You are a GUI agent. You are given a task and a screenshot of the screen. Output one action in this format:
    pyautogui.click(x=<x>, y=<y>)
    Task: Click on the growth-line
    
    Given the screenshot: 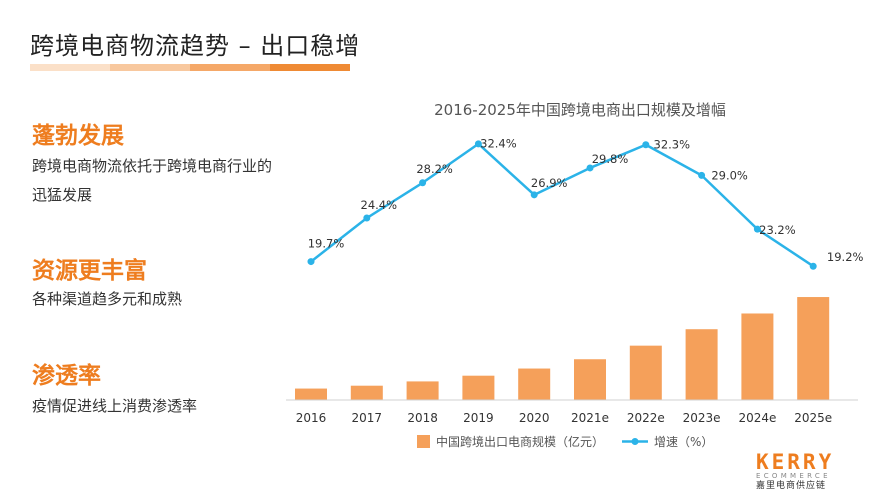 What is the action you would take?
    pyautogui.click(x=562, y=205)
    